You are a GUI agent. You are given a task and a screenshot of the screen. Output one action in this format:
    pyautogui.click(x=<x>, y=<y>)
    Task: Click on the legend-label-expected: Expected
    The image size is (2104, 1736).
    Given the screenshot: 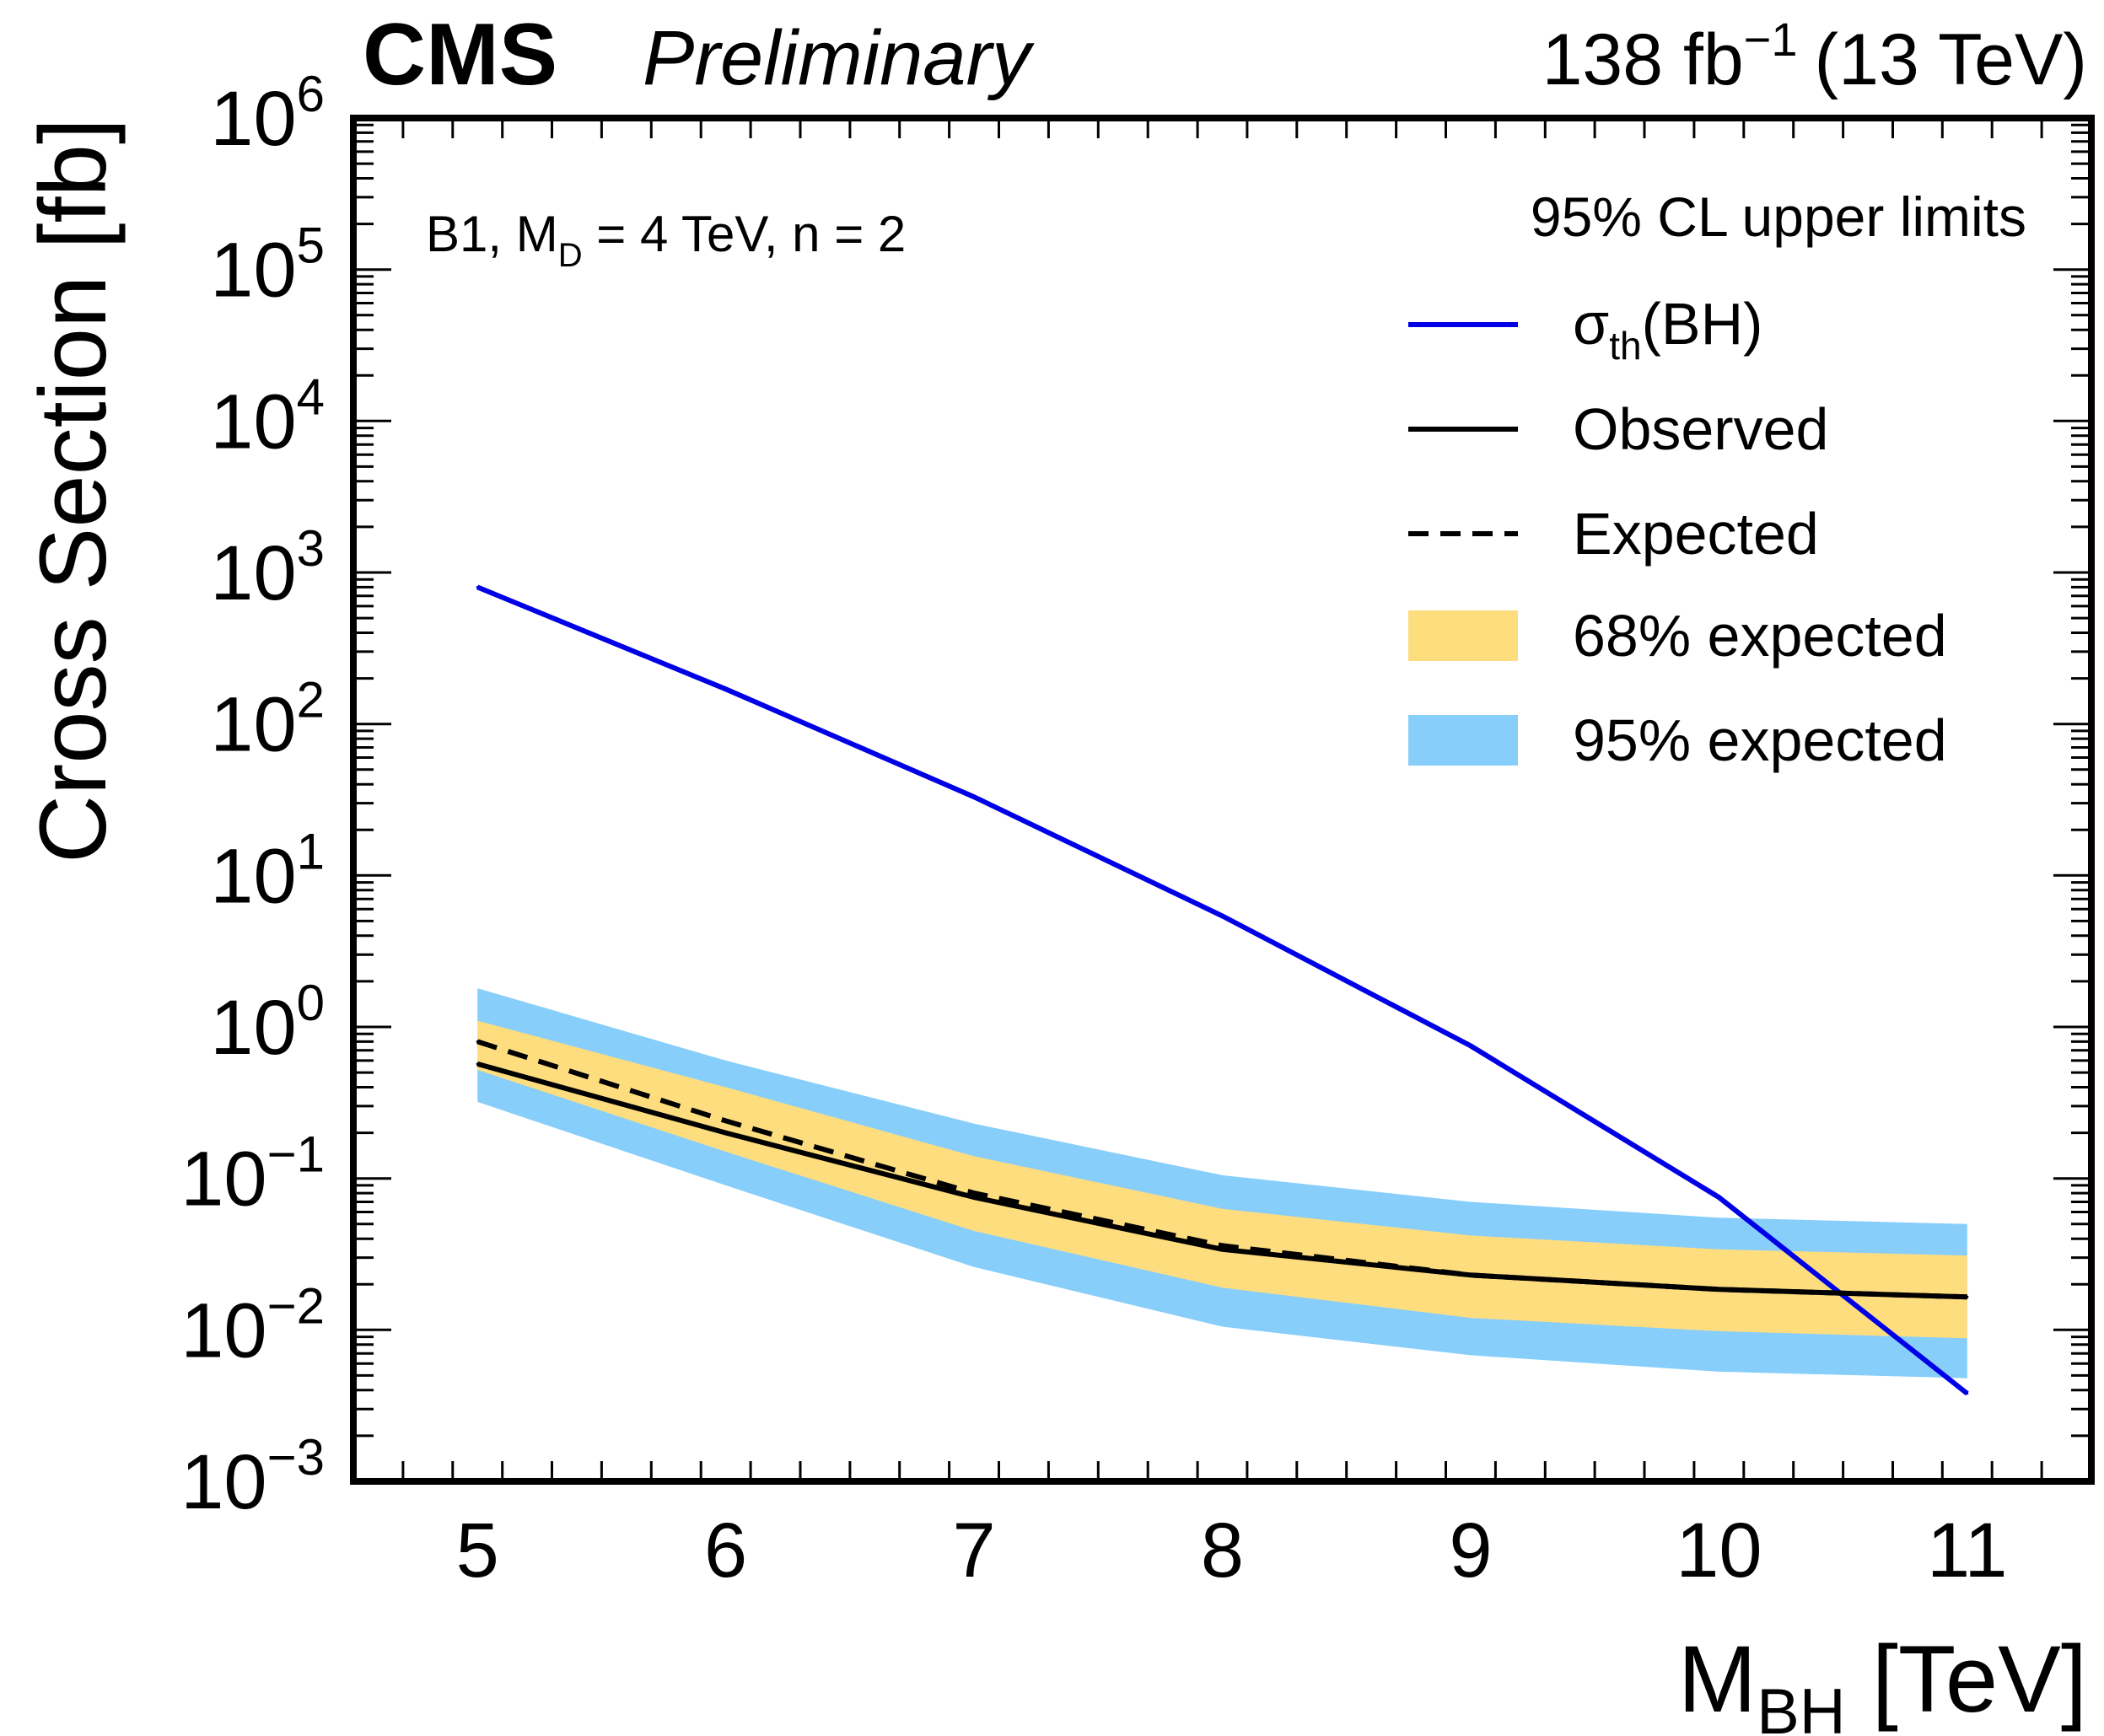 What is the action you would take?
    pyautogui.click(x=1696, y=534)
    